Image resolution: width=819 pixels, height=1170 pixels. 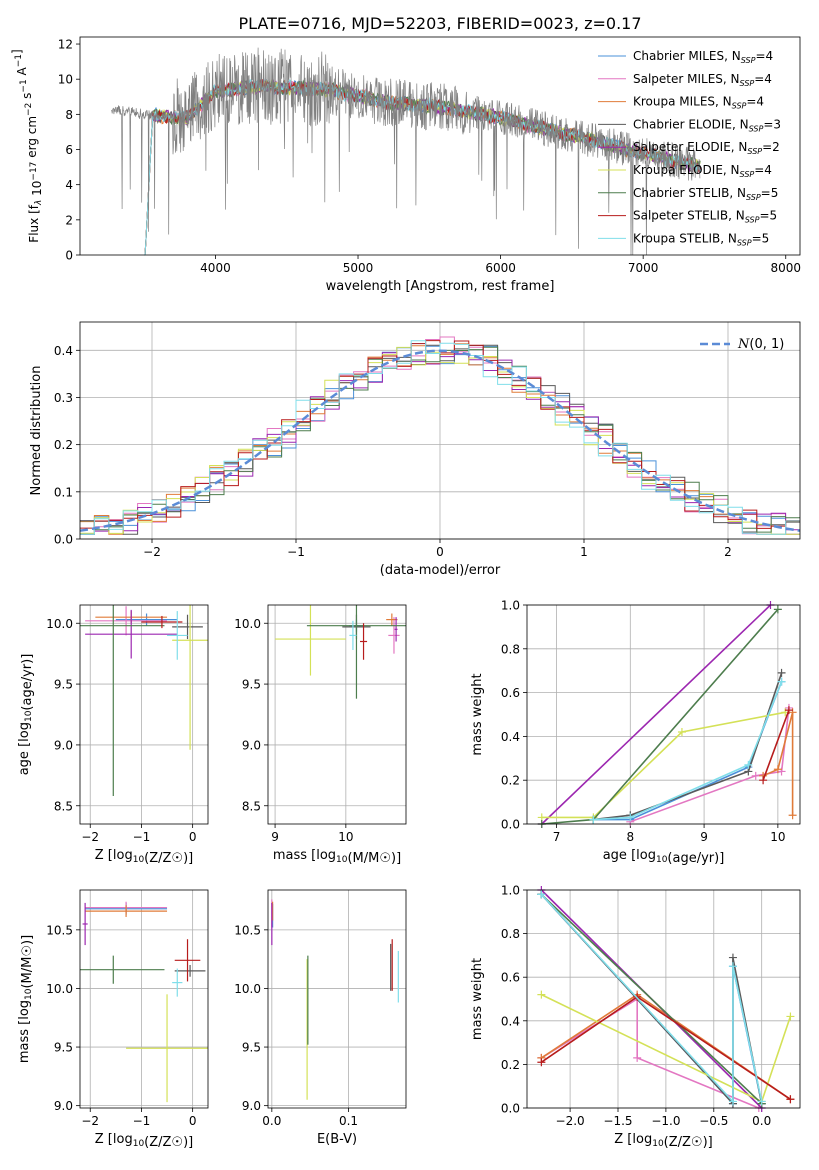 I want to click on weight-vs-age-ylabel: mass weight, so click(x=477, y=714).